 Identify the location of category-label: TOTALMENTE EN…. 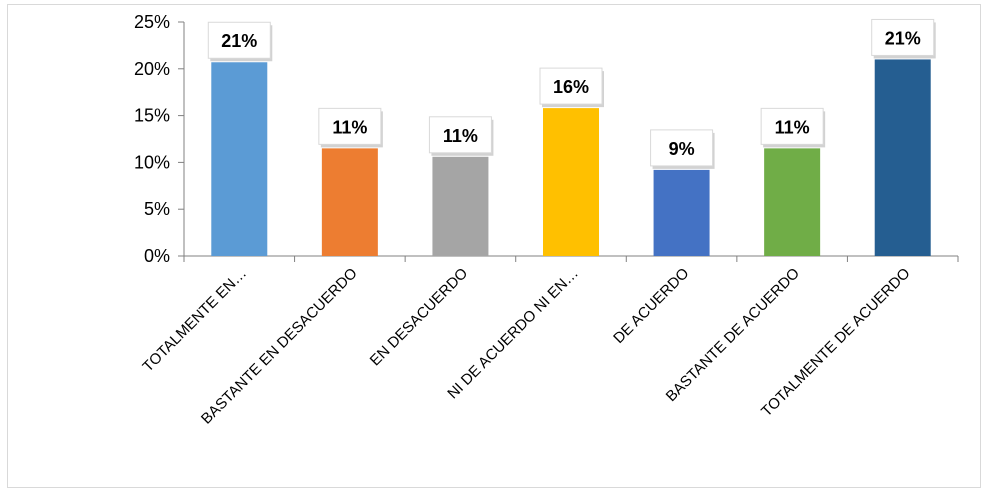
(194, 320).